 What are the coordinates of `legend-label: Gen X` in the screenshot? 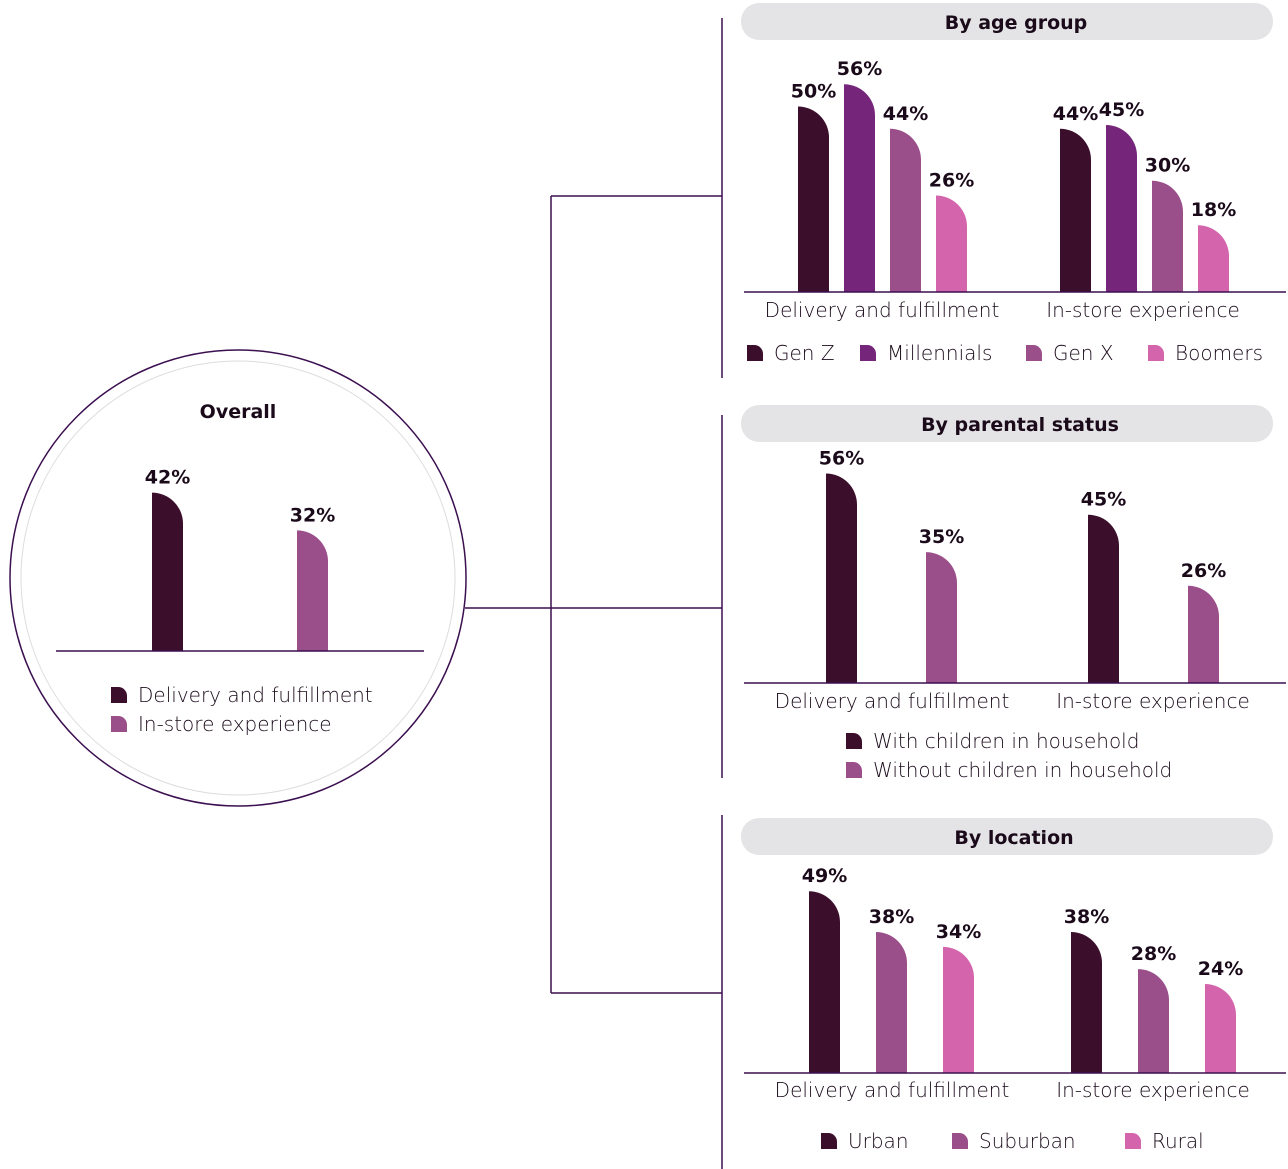 It's located at (1083, 353).